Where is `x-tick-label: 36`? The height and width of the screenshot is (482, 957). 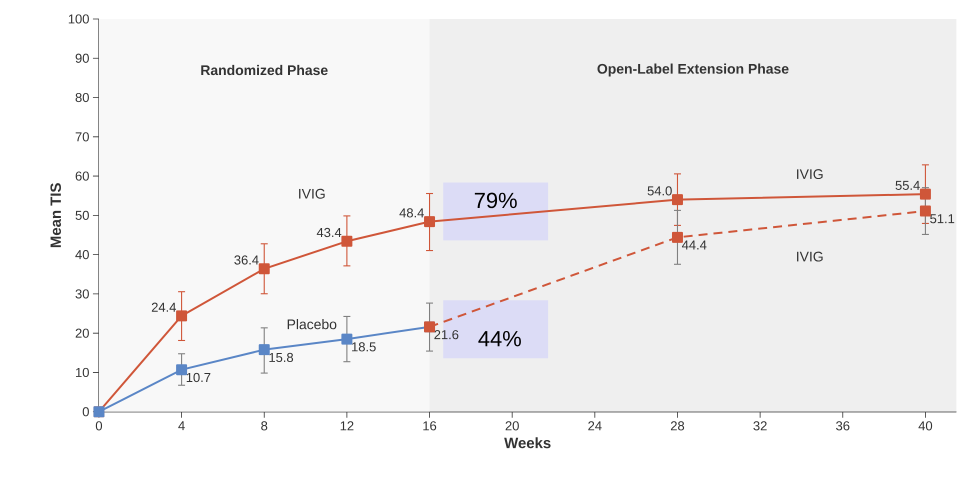
x-tick-label: 36 is located at coordinates (843, 426).